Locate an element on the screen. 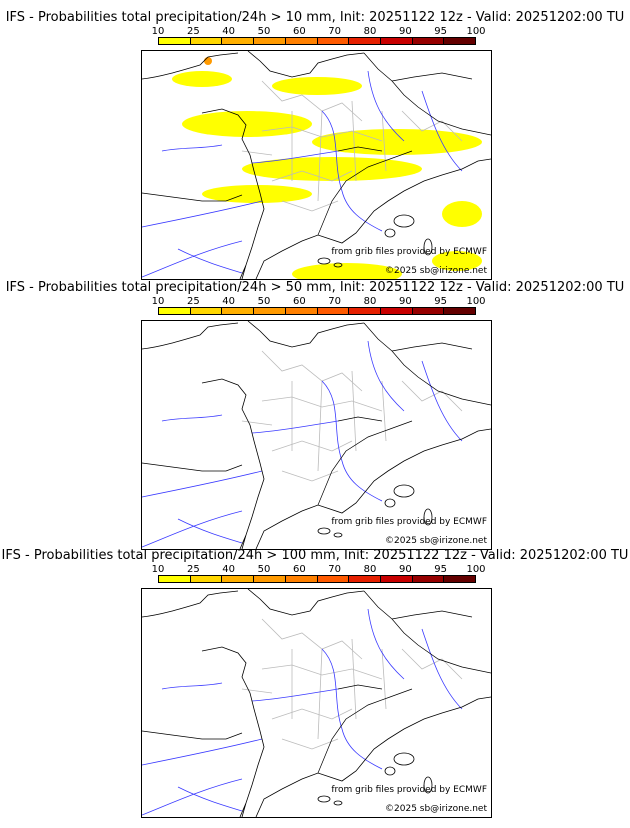 The height and width of the screenshot is (828, 630). colorbar-tick-label: 25 is located at coordinates (193, 569).